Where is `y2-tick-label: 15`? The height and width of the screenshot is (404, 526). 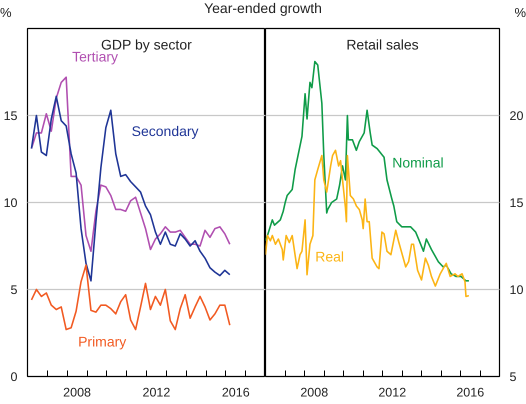
y2-tick-label: 15 is located at coordinates (517, 203).